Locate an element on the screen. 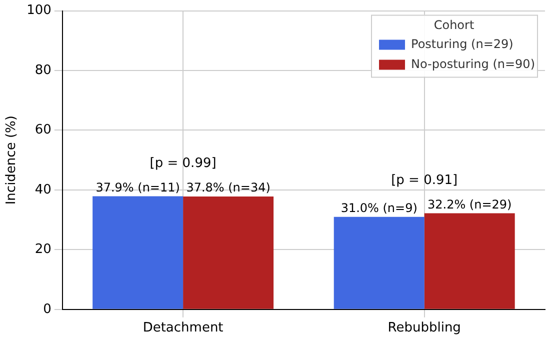 This screenshot has height=339, width=550. annotation: [p = 0.99] is located at coordinates (183, 164).